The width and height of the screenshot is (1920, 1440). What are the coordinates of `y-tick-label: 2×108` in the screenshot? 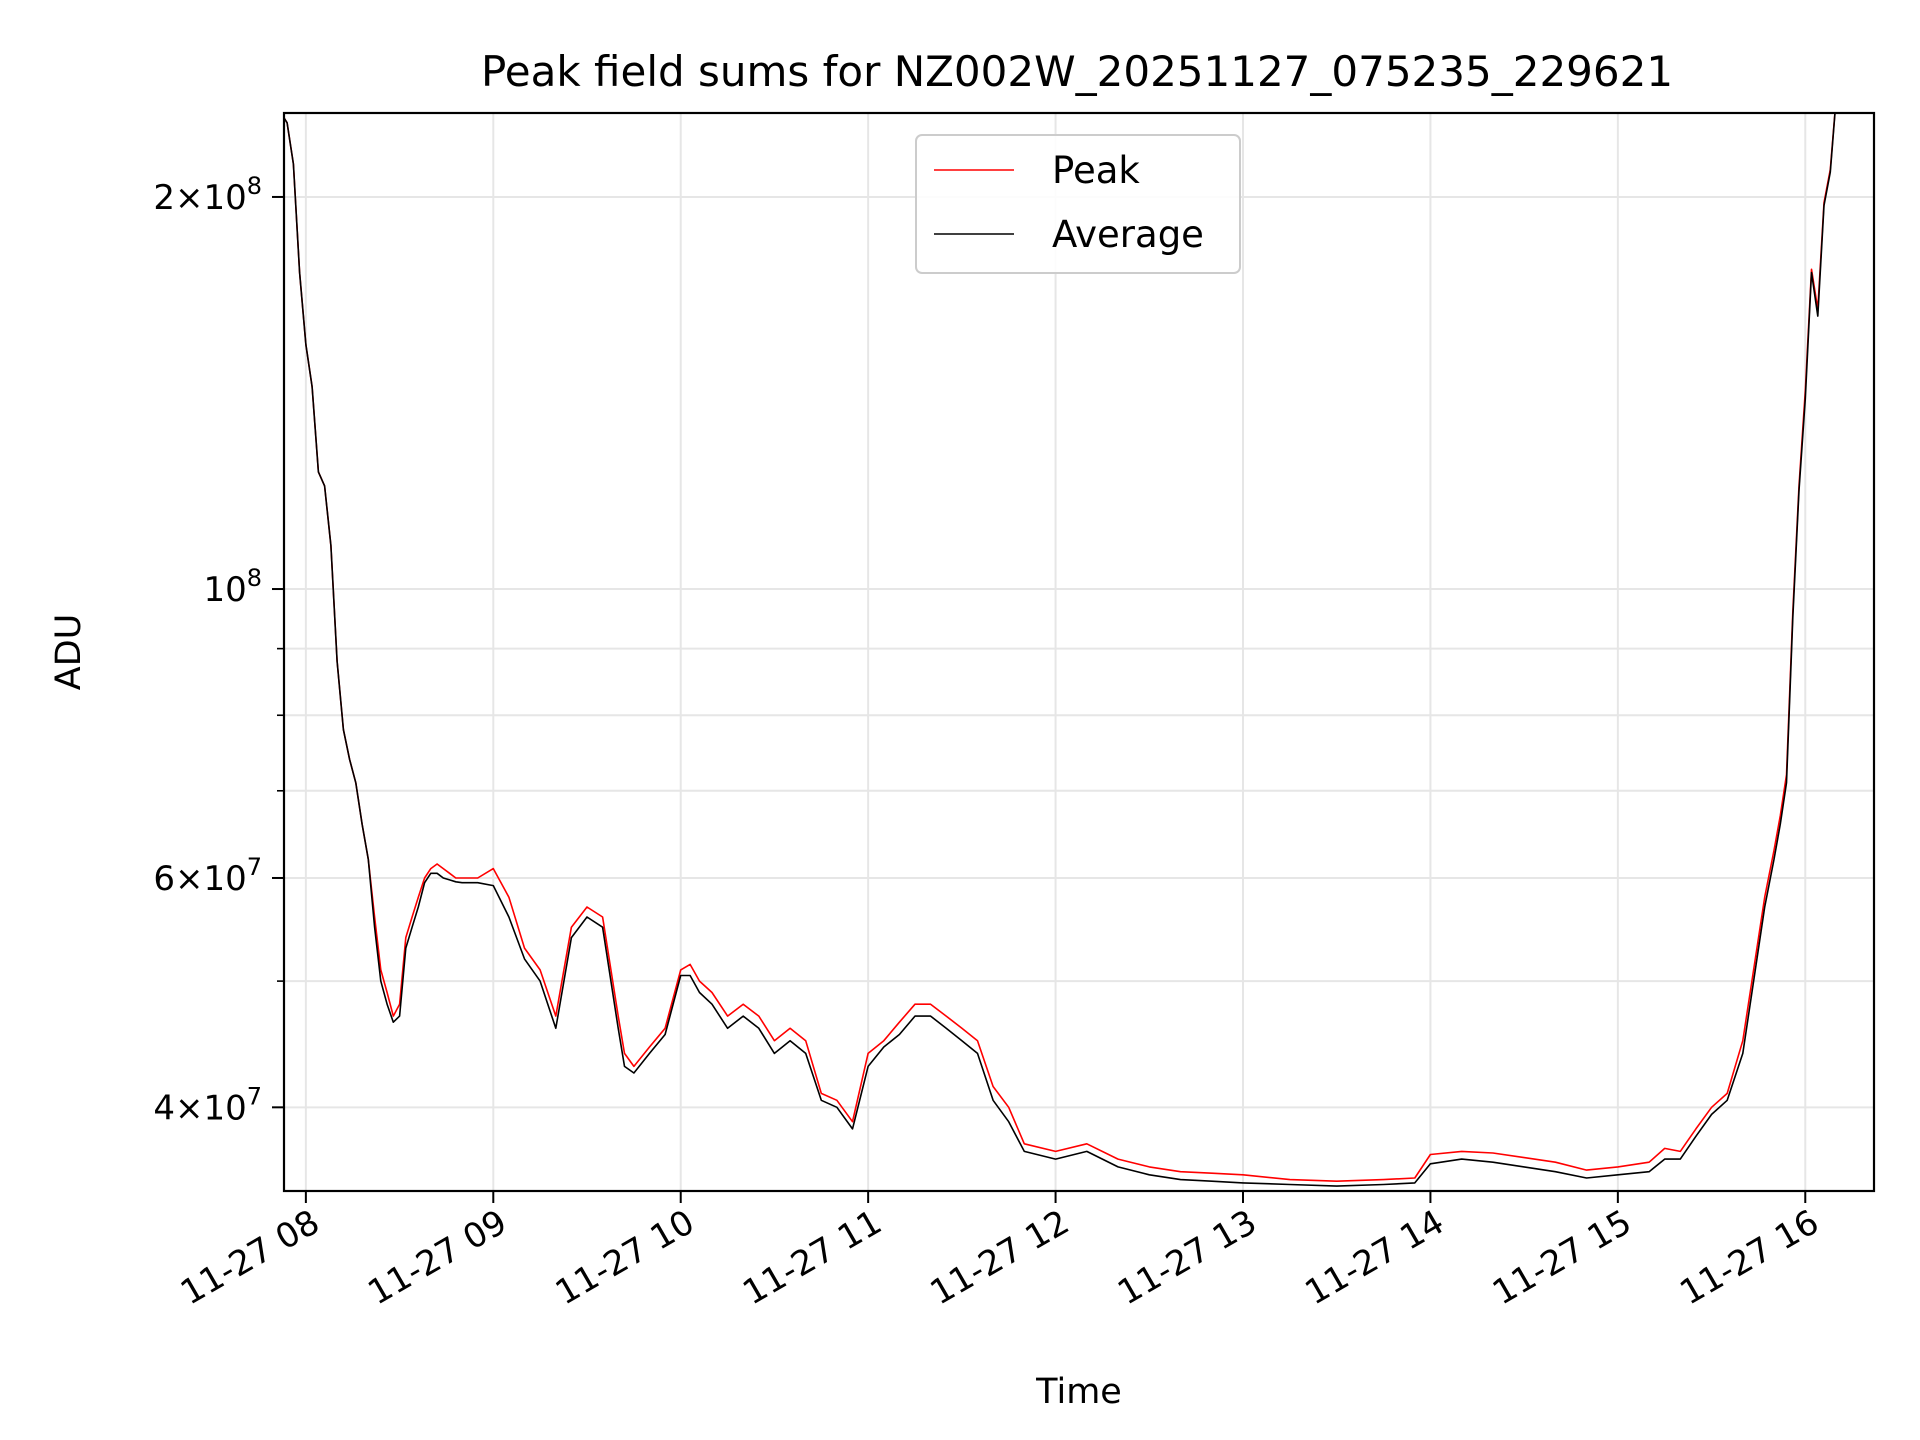 It's located at (207, 195).